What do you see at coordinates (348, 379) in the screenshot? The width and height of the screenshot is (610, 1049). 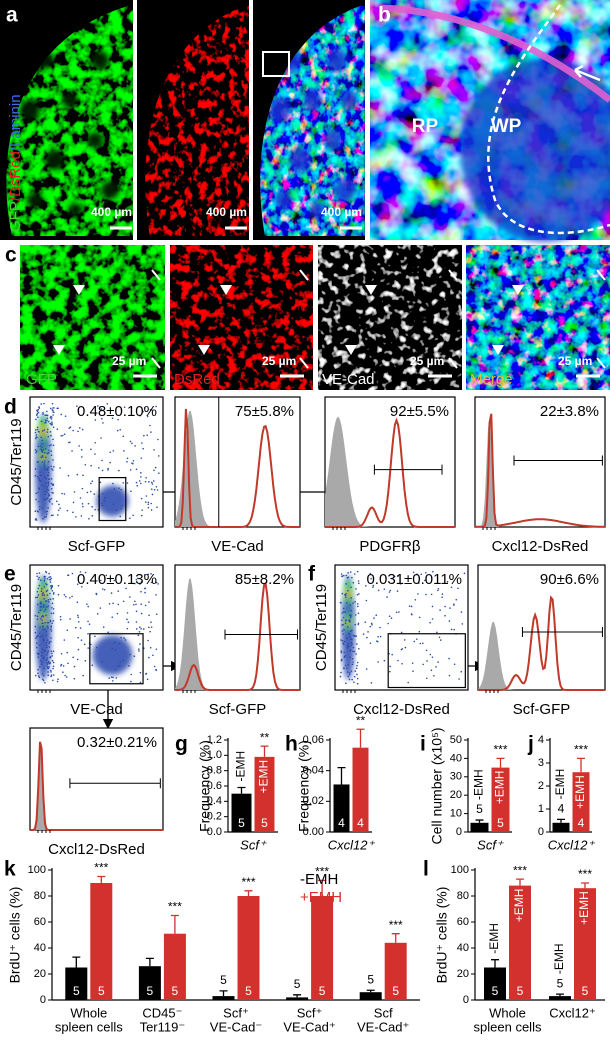 I see `channel-label: VE-Cad` at bounding box center [348, 379].